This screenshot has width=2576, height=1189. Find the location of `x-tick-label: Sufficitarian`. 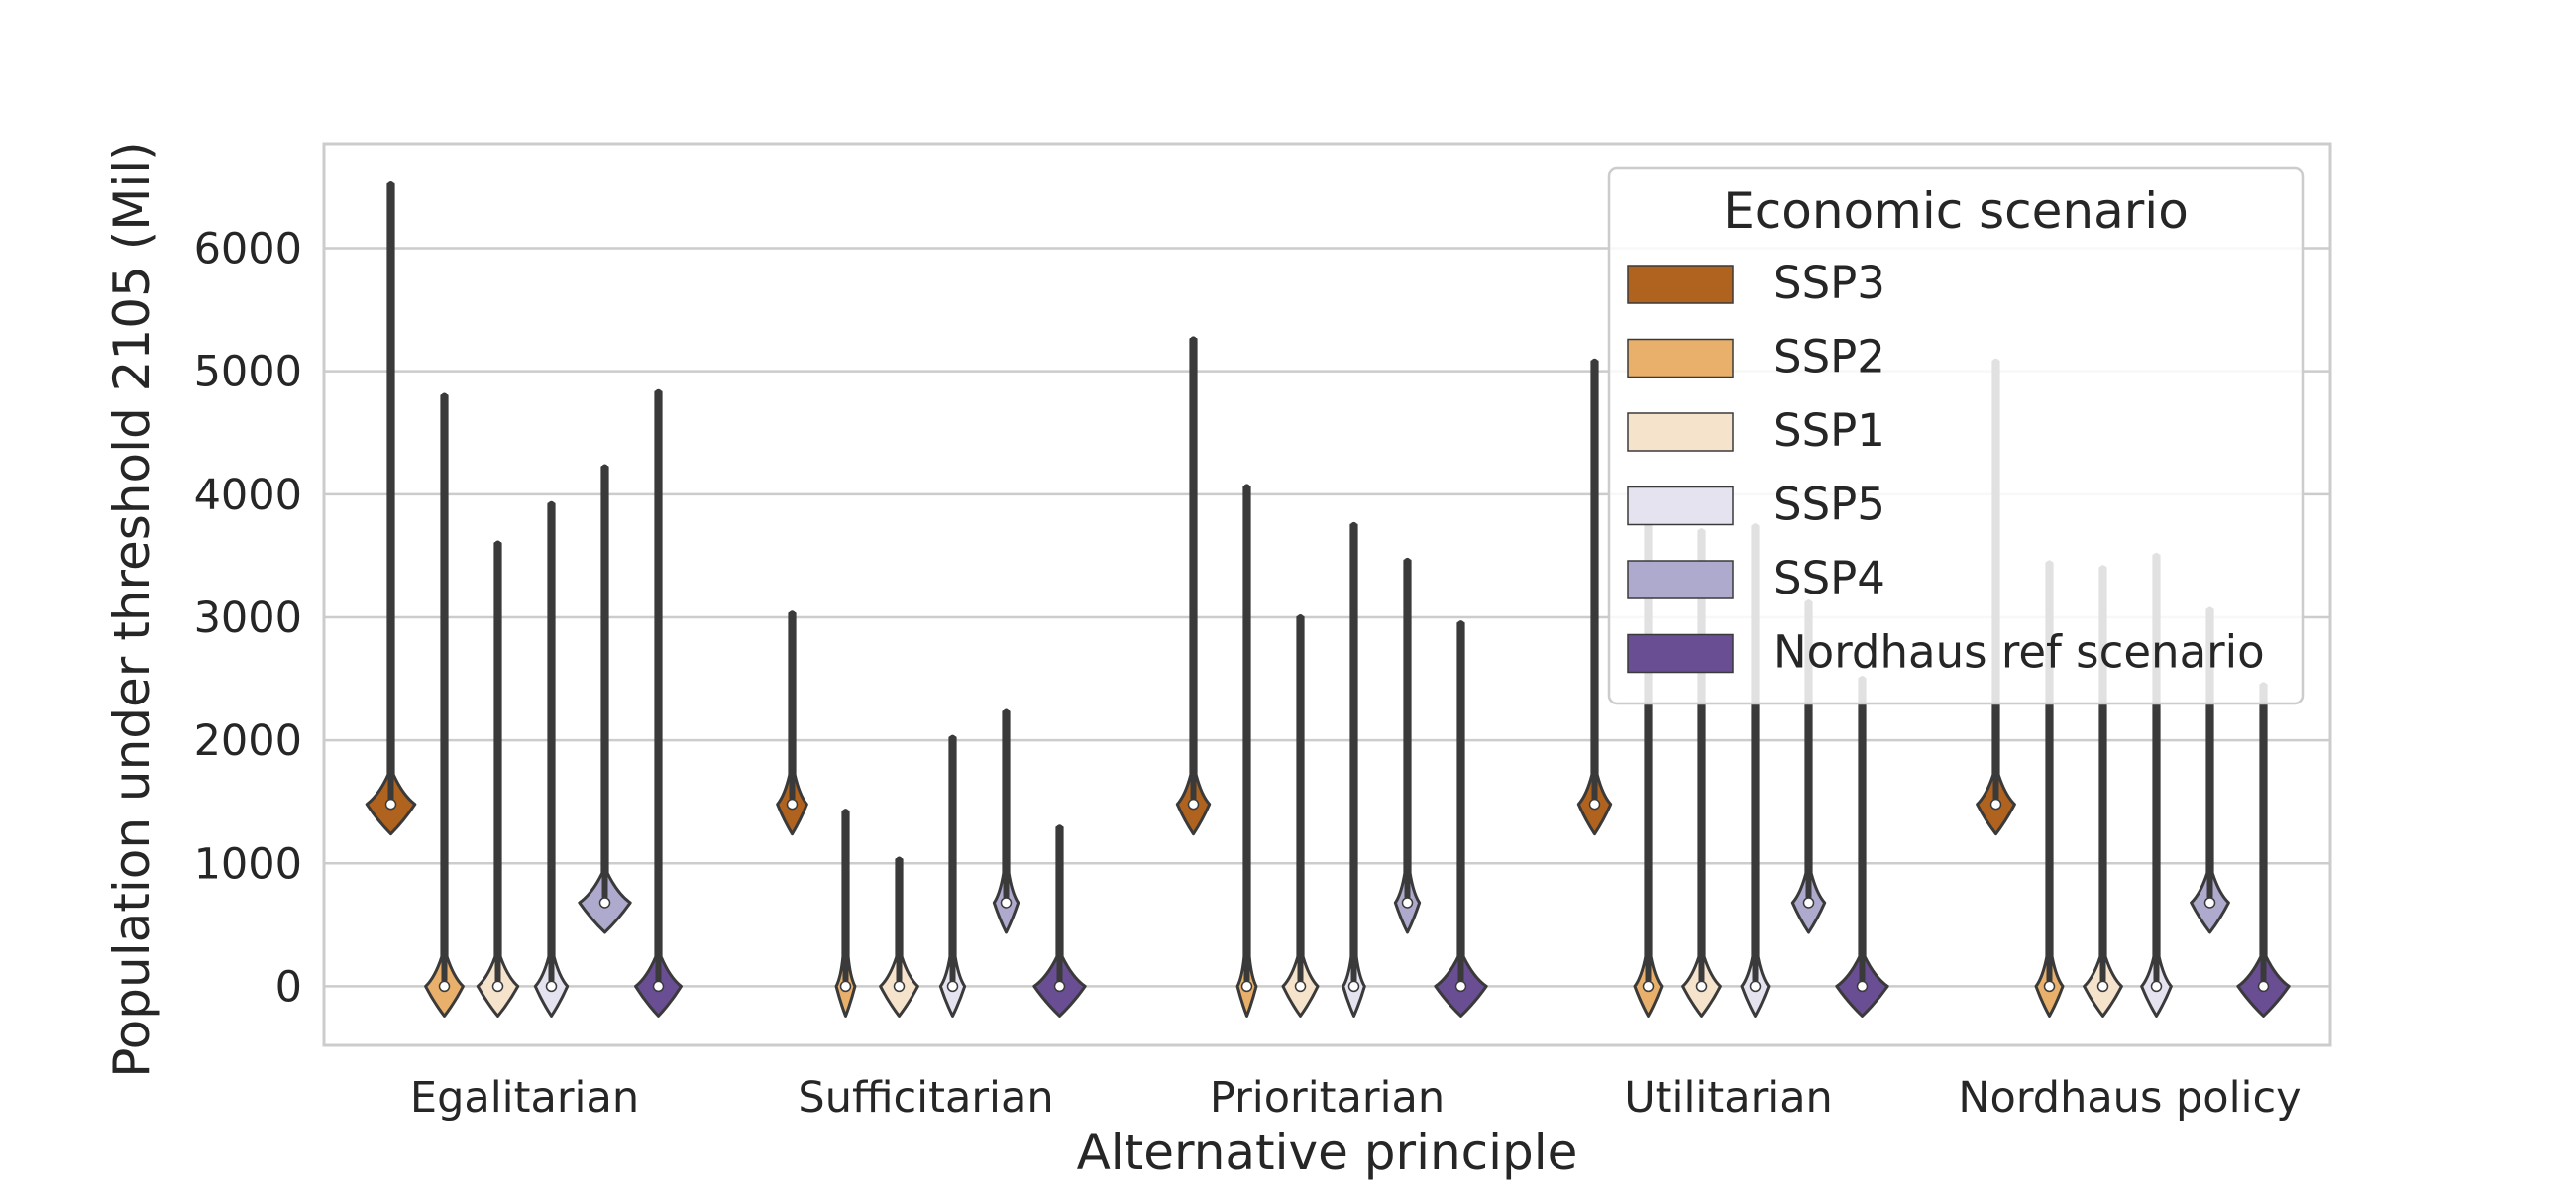

x-tick-label: Sufficitarian is located at coordinates (925, 1098).